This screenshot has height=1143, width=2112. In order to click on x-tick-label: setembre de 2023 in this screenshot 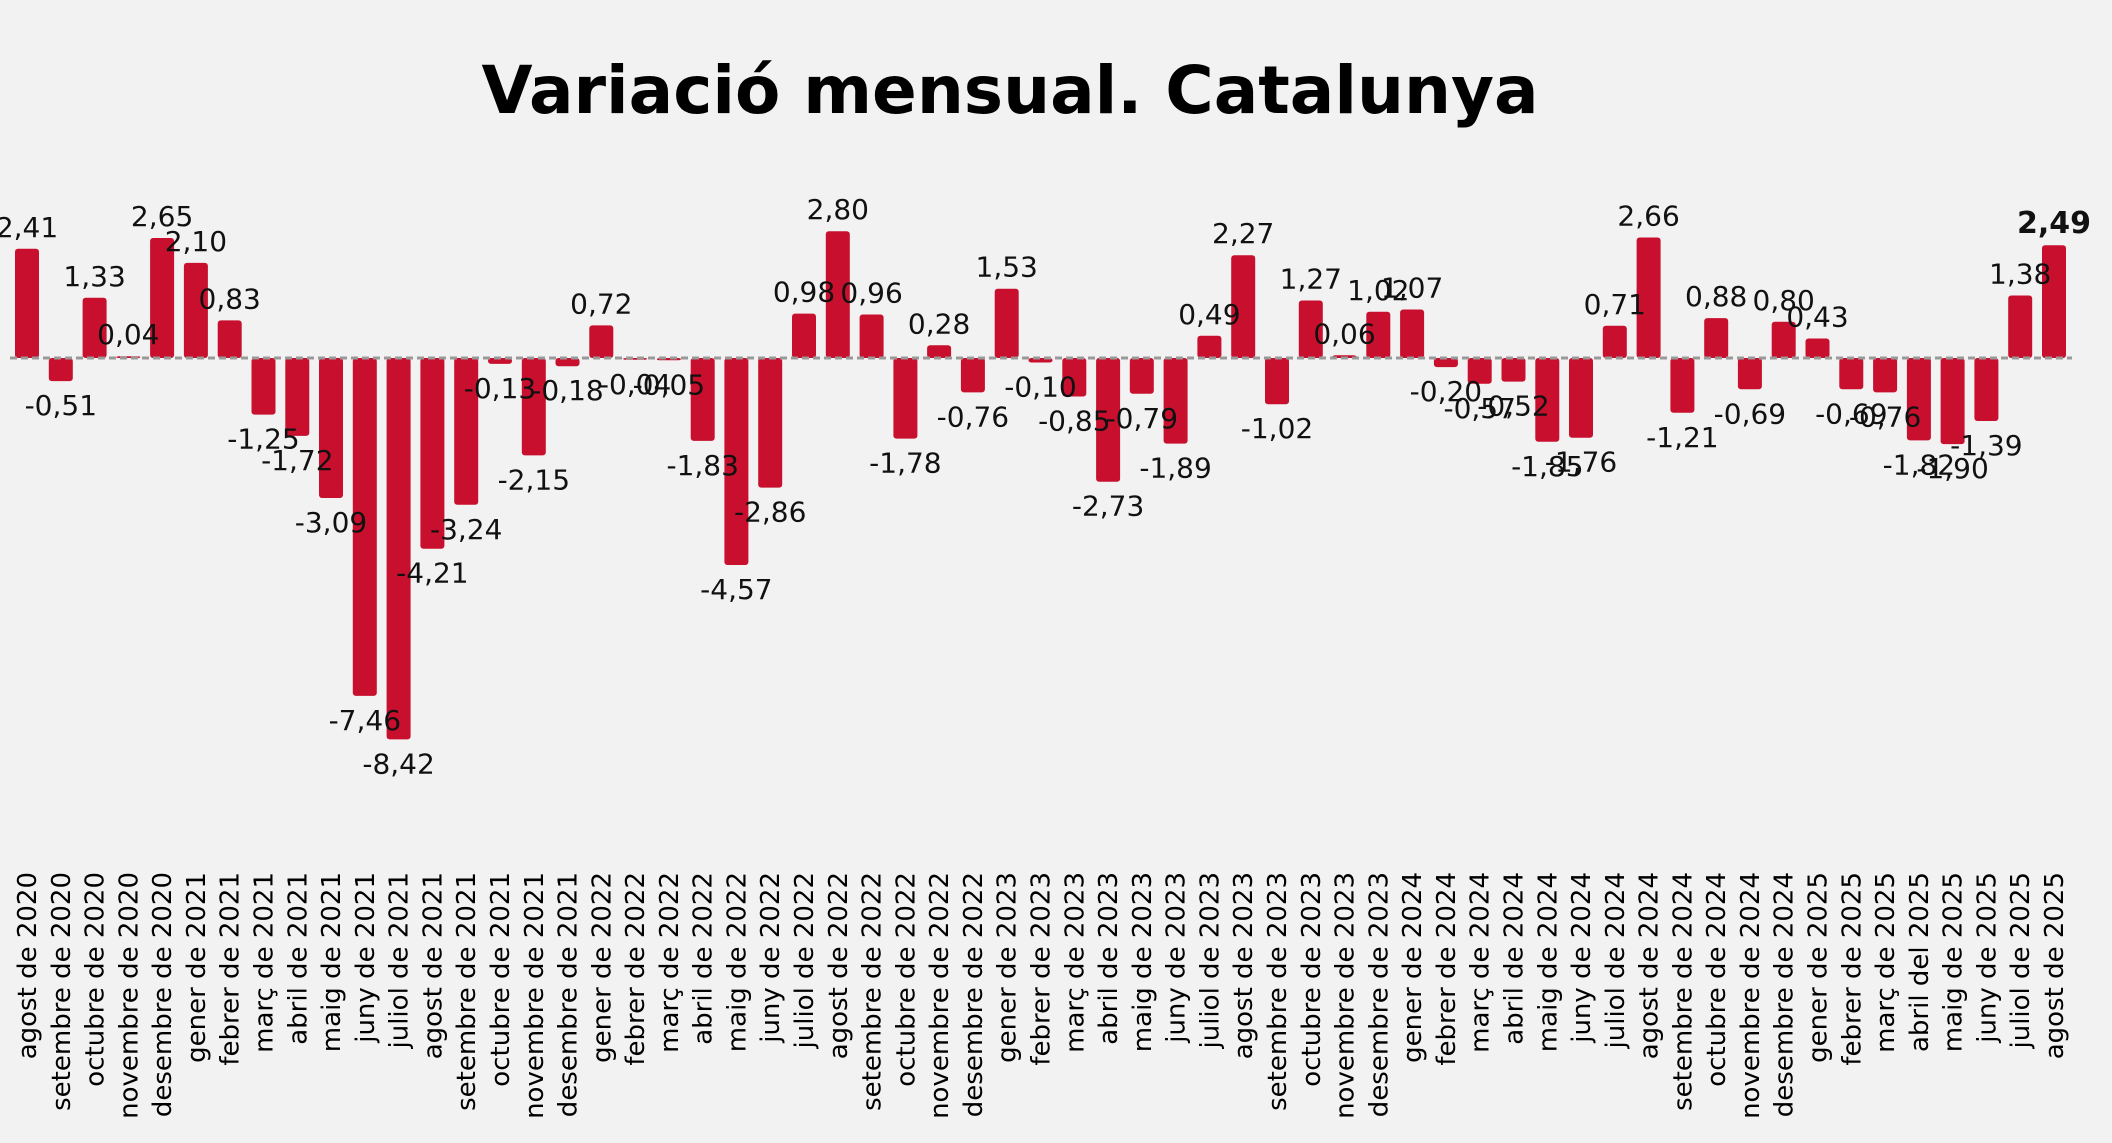, I will do `click(1278, 991)`.